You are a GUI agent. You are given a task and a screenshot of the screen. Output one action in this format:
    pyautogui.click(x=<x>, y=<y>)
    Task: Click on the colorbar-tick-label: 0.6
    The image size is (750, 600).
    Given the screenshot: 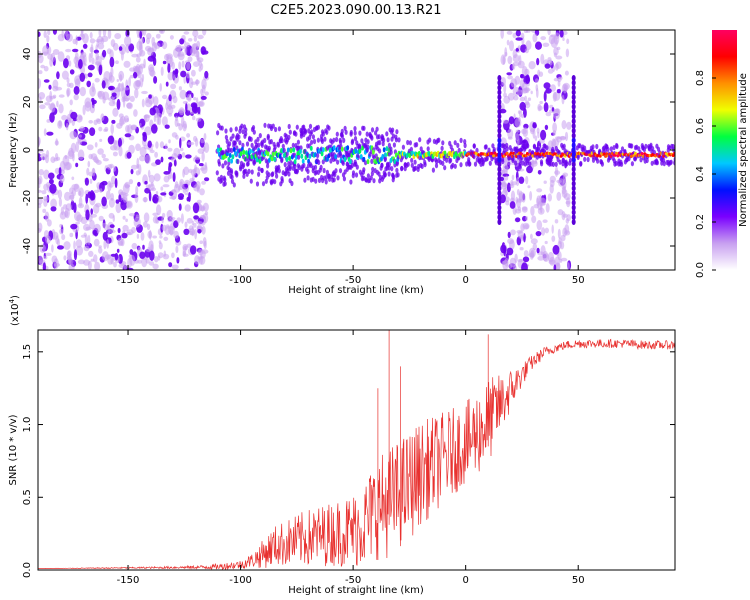 What is the action you would take?
    pyautogui.click(x=700, y=126)
    